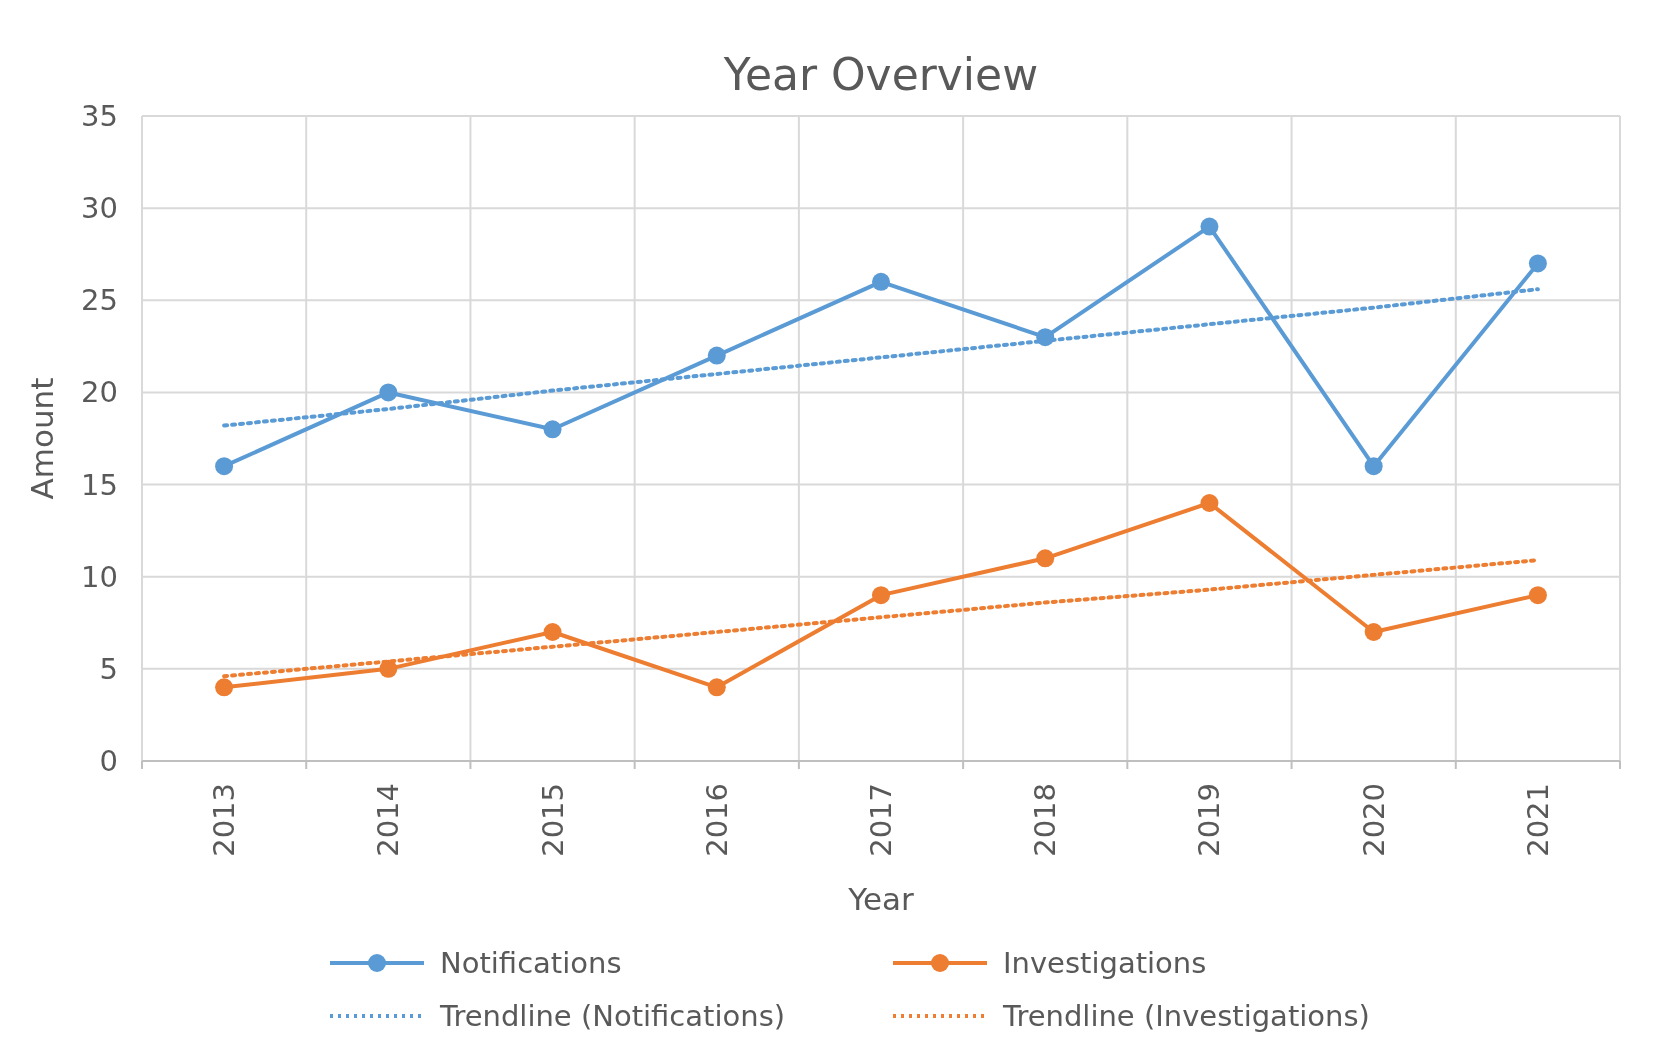 This screenshot has height=1059, width=1658. I want to click on x-tick-label: 2015, so click(552, 820).